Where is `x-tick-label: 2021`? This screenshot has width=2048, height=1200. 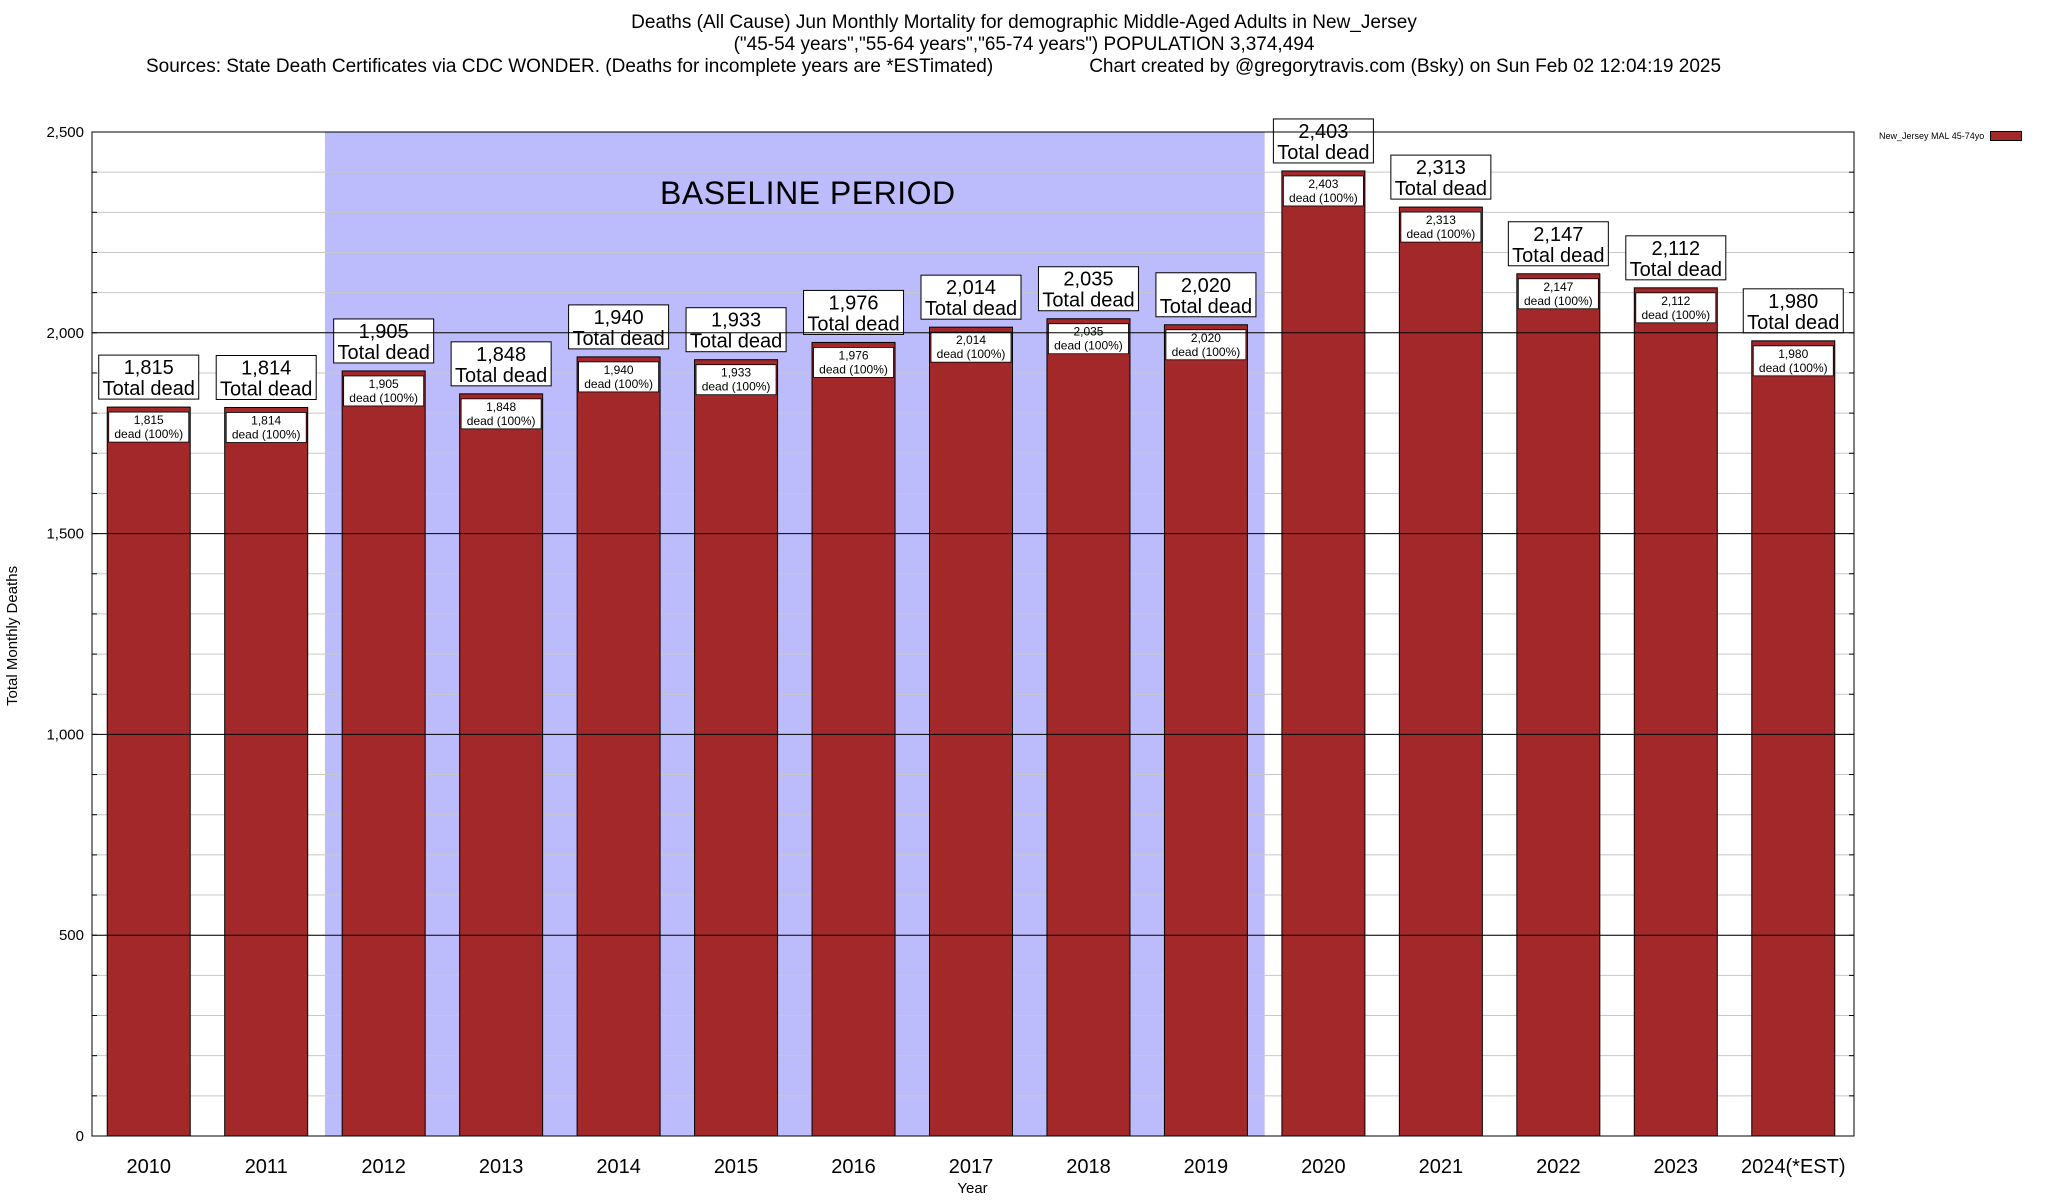 x-tick-label: 2021 is located at coordinates (1441, 1167).